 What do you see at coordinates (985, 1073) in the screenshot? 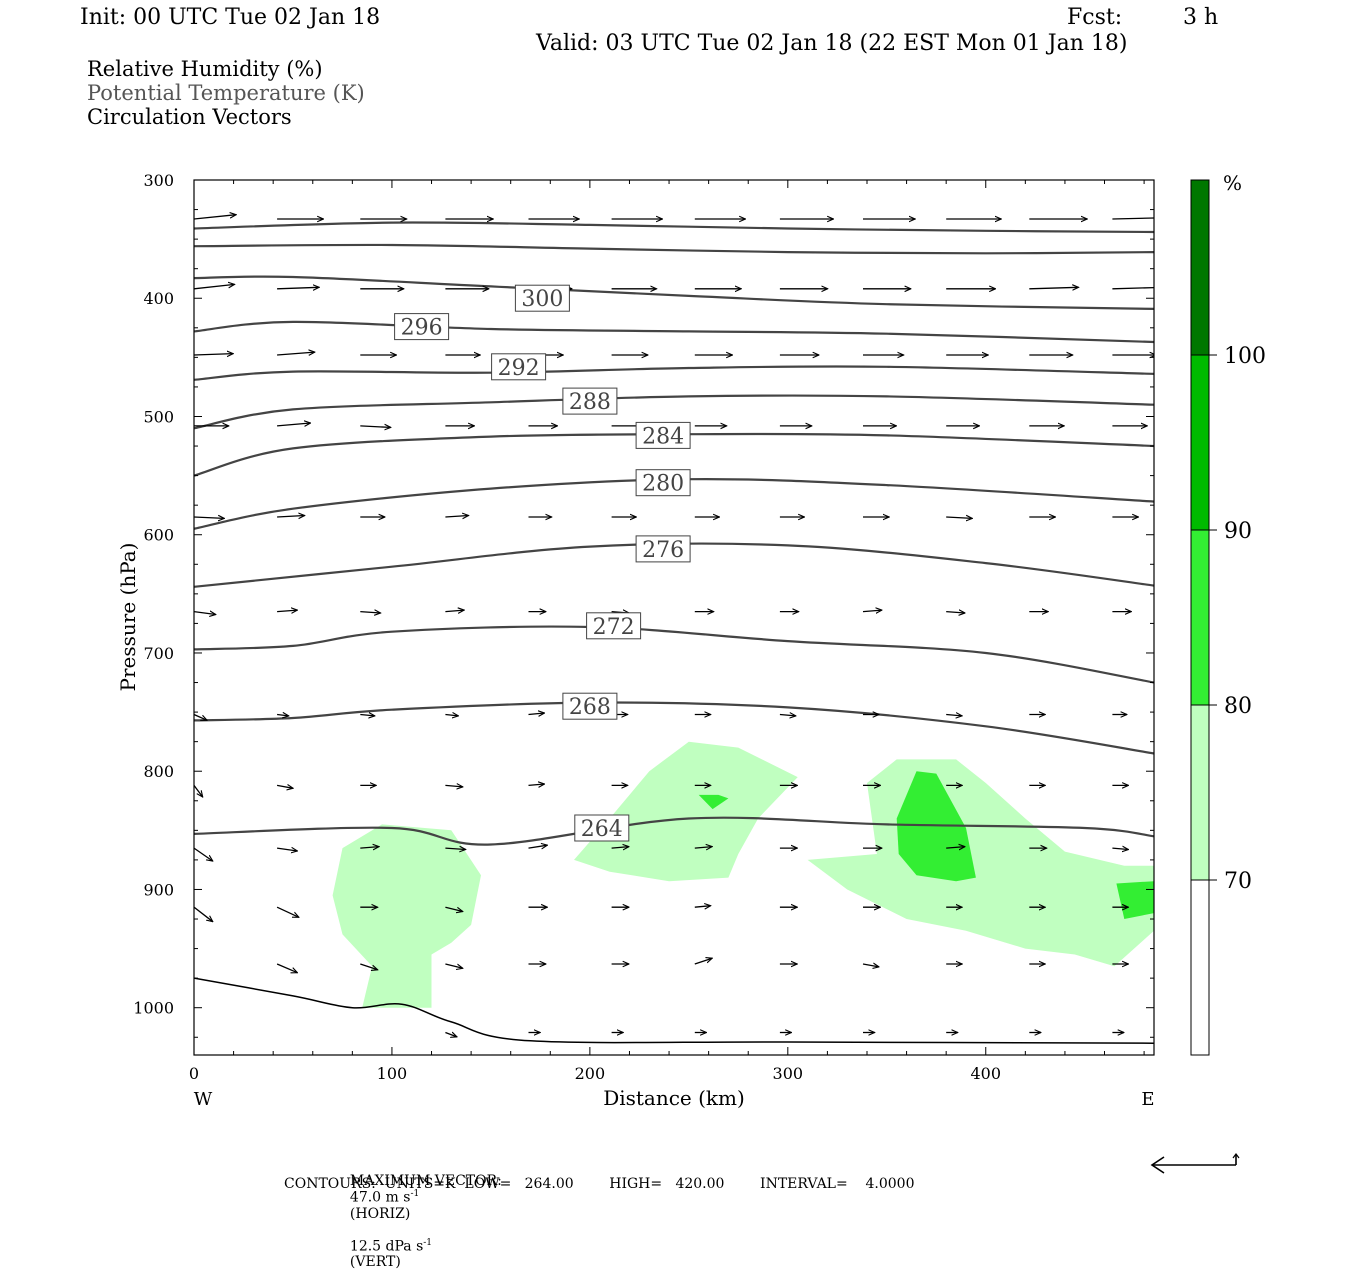
I see `x-tick-label: 400` at bounding box center [985, 1073].